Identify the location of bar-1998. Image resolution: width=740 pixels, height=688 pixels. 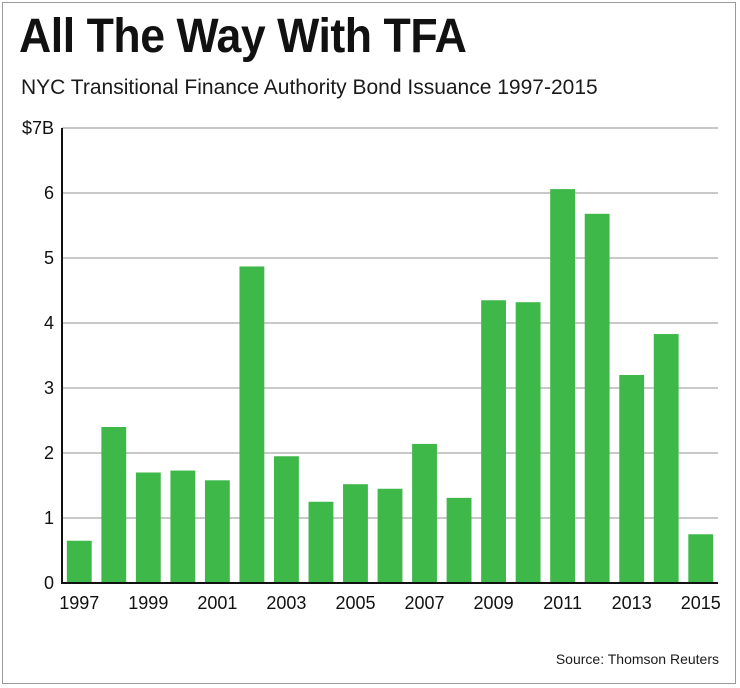
(114, 505).